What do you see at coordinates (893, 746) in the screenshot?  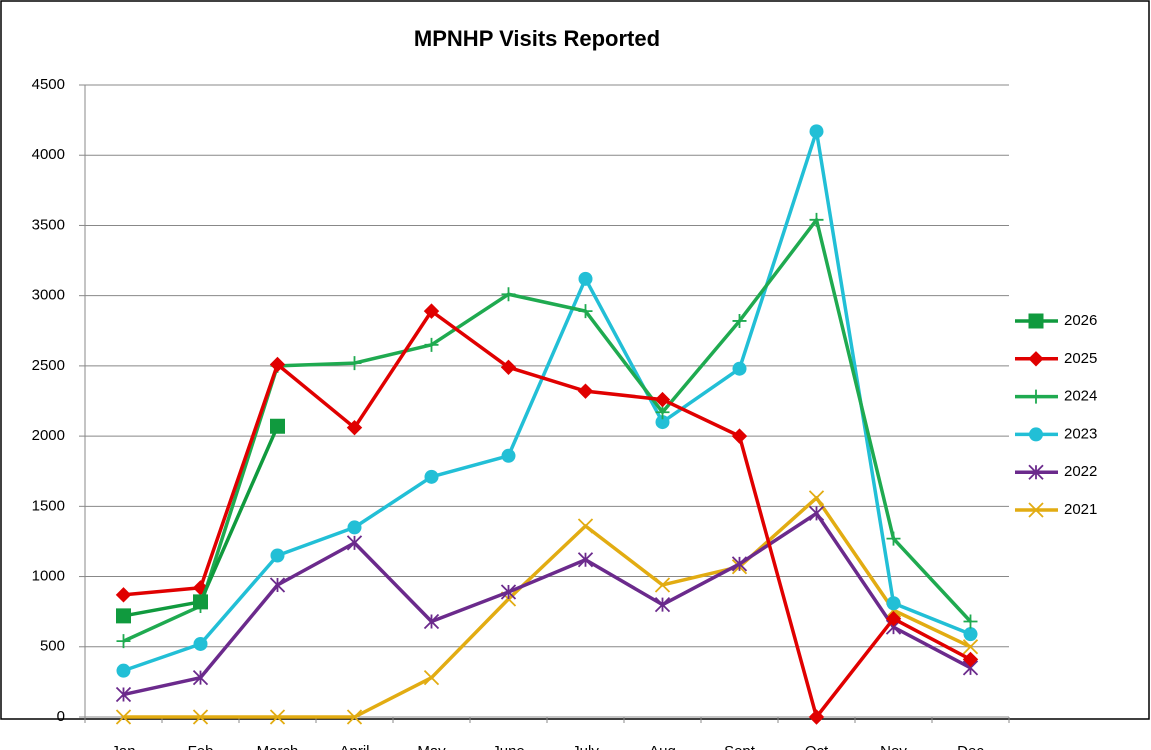 I see `x-tick-label: Nov` at bounding box center [893, 746].